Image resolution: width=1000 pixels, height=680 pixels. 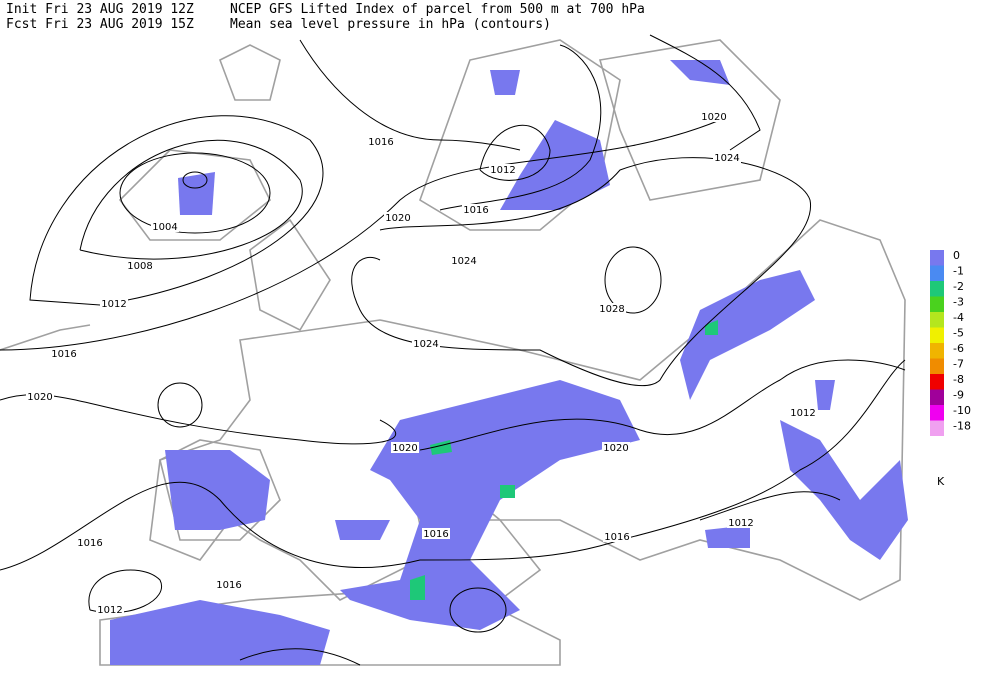 I want to click on contour-label: 1008, so click(x=139, y=266).